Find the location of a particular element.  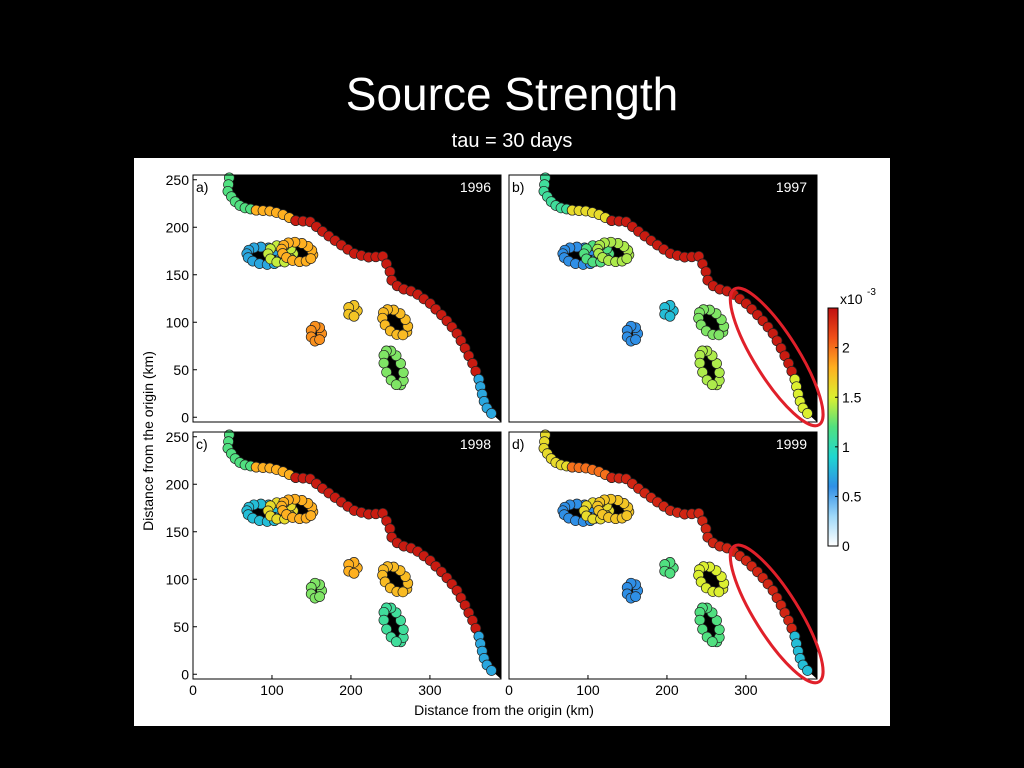

panel-1997: b) 1997 is located at coordinates (663, 297).